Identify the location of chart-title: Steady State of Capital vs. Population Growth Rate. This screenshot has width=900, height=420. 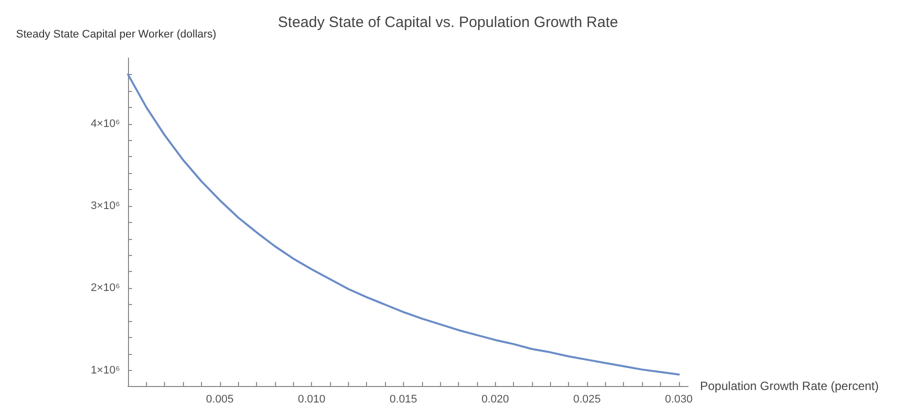
(448, 22).